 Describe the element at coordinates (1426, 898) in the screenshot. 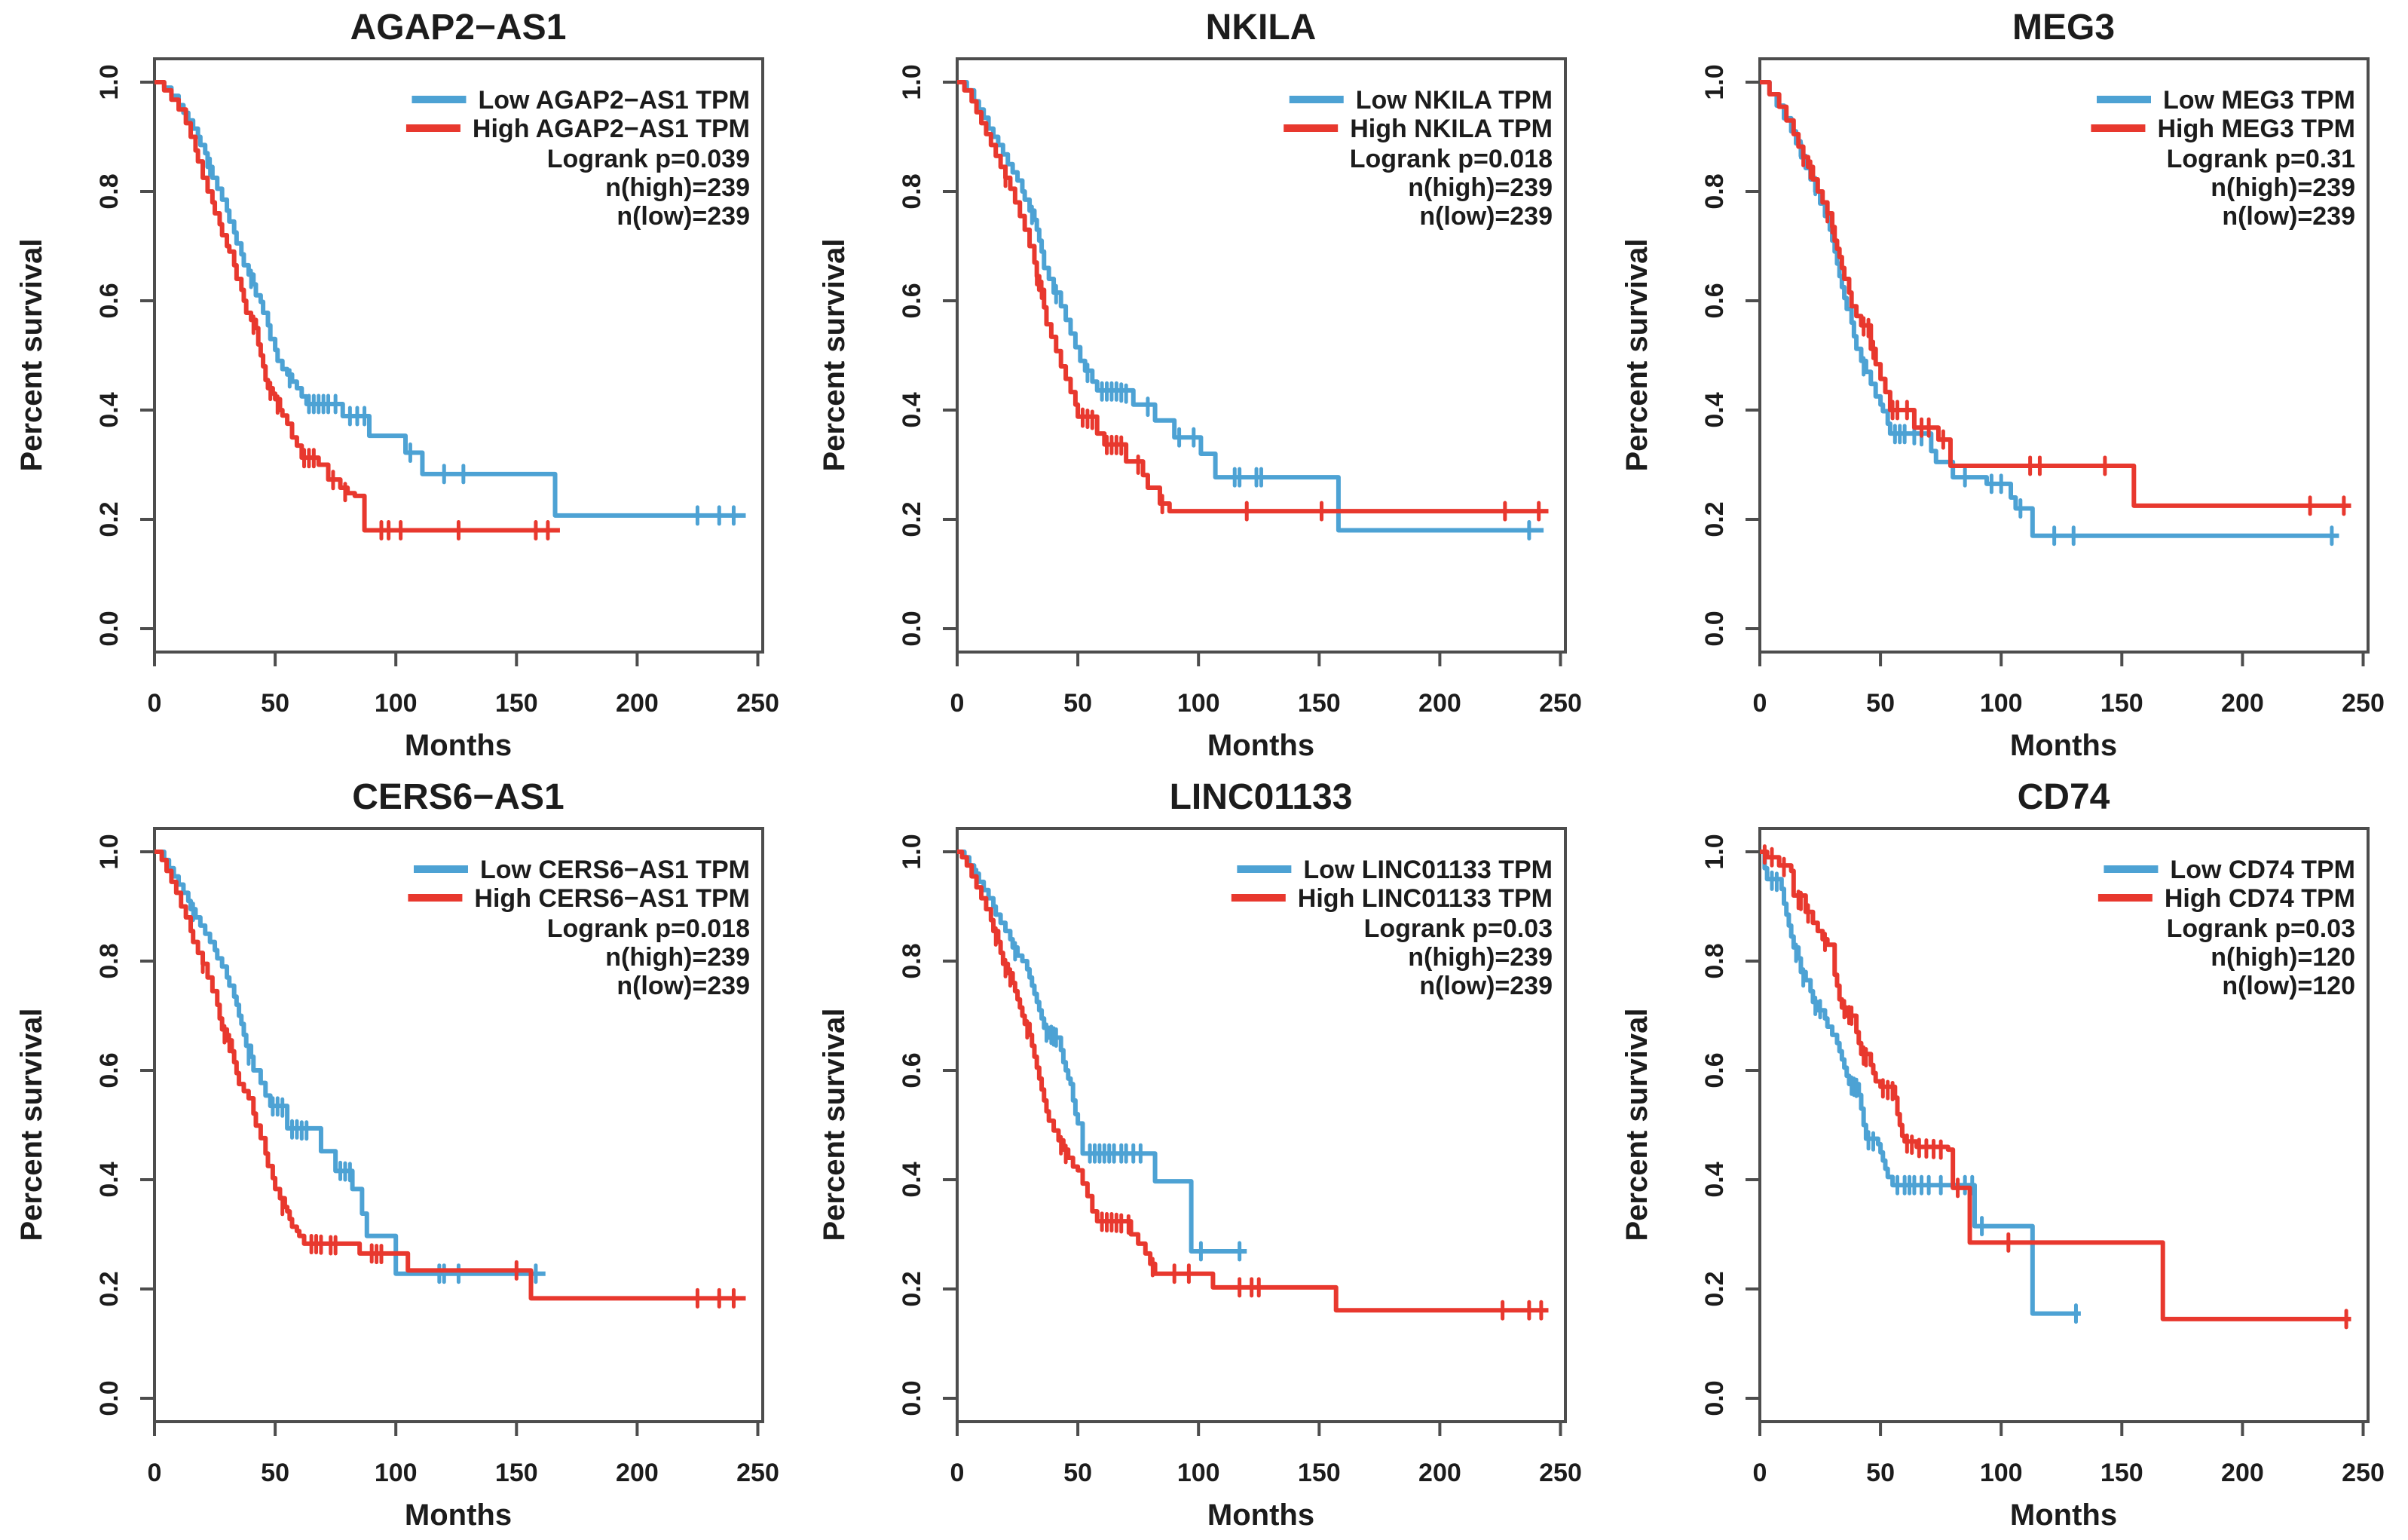

I see `legend-label-high: High LINC01133 TPM` at that location.